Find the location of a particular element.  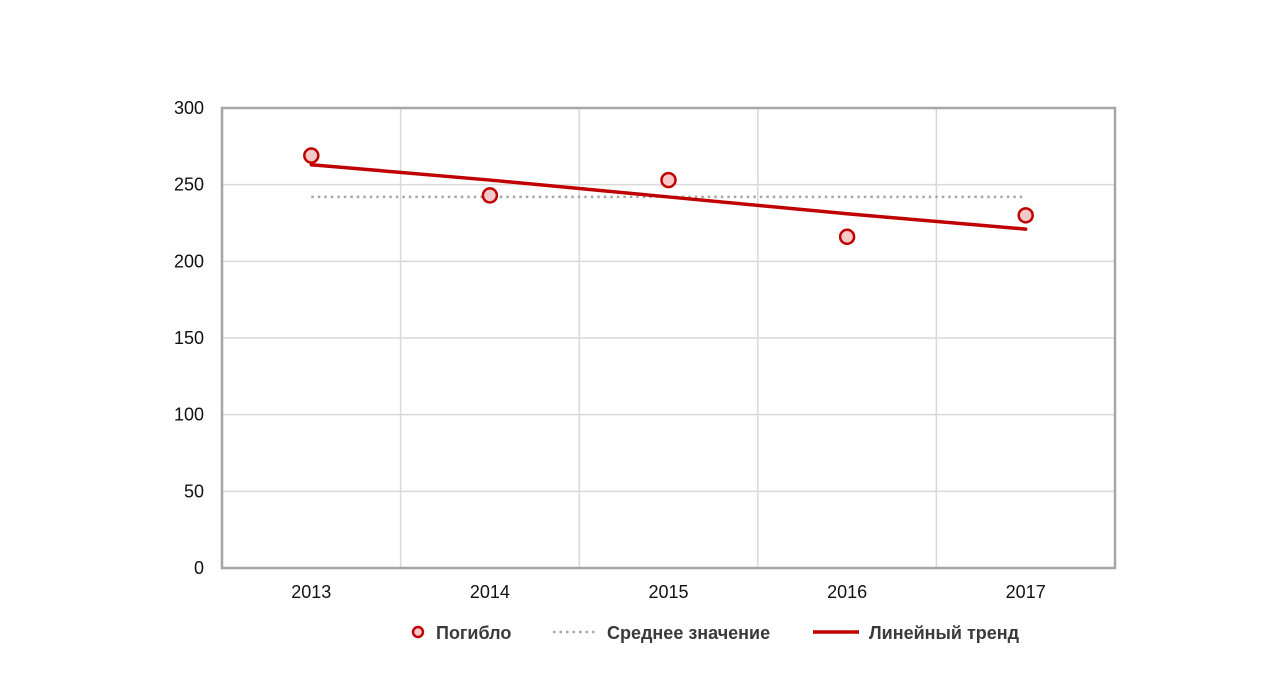

legend: Погибло Среднее значение Линейный тренд is located at coordinates (715, 633).